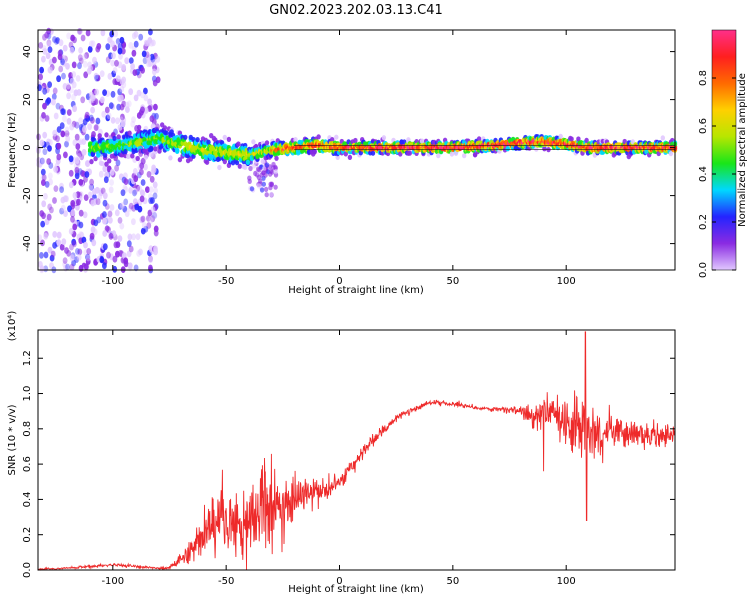 This screenshot has height=600, width=750. What do you see at coordinates (112, 581) in the screenshot?
I see `x-tick-label: -100` at bounding box center [112, 581].